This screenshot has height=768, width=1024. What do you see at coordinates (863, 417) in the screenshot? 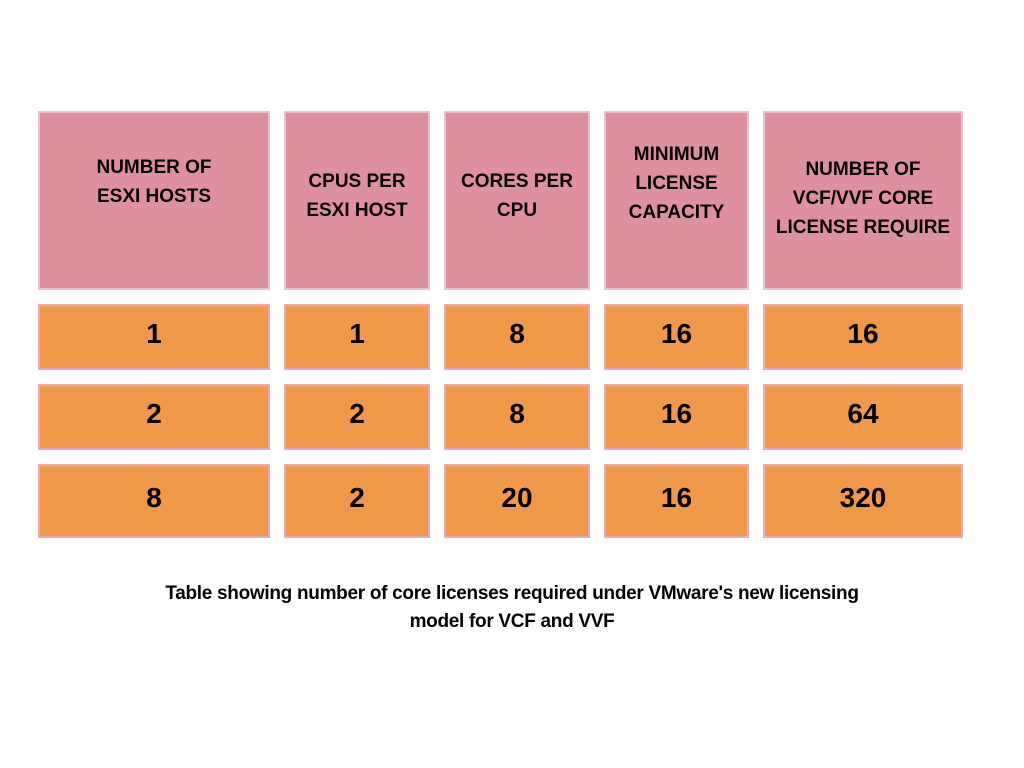
I see `table-cell: 64` at bounding box center [863, 417].